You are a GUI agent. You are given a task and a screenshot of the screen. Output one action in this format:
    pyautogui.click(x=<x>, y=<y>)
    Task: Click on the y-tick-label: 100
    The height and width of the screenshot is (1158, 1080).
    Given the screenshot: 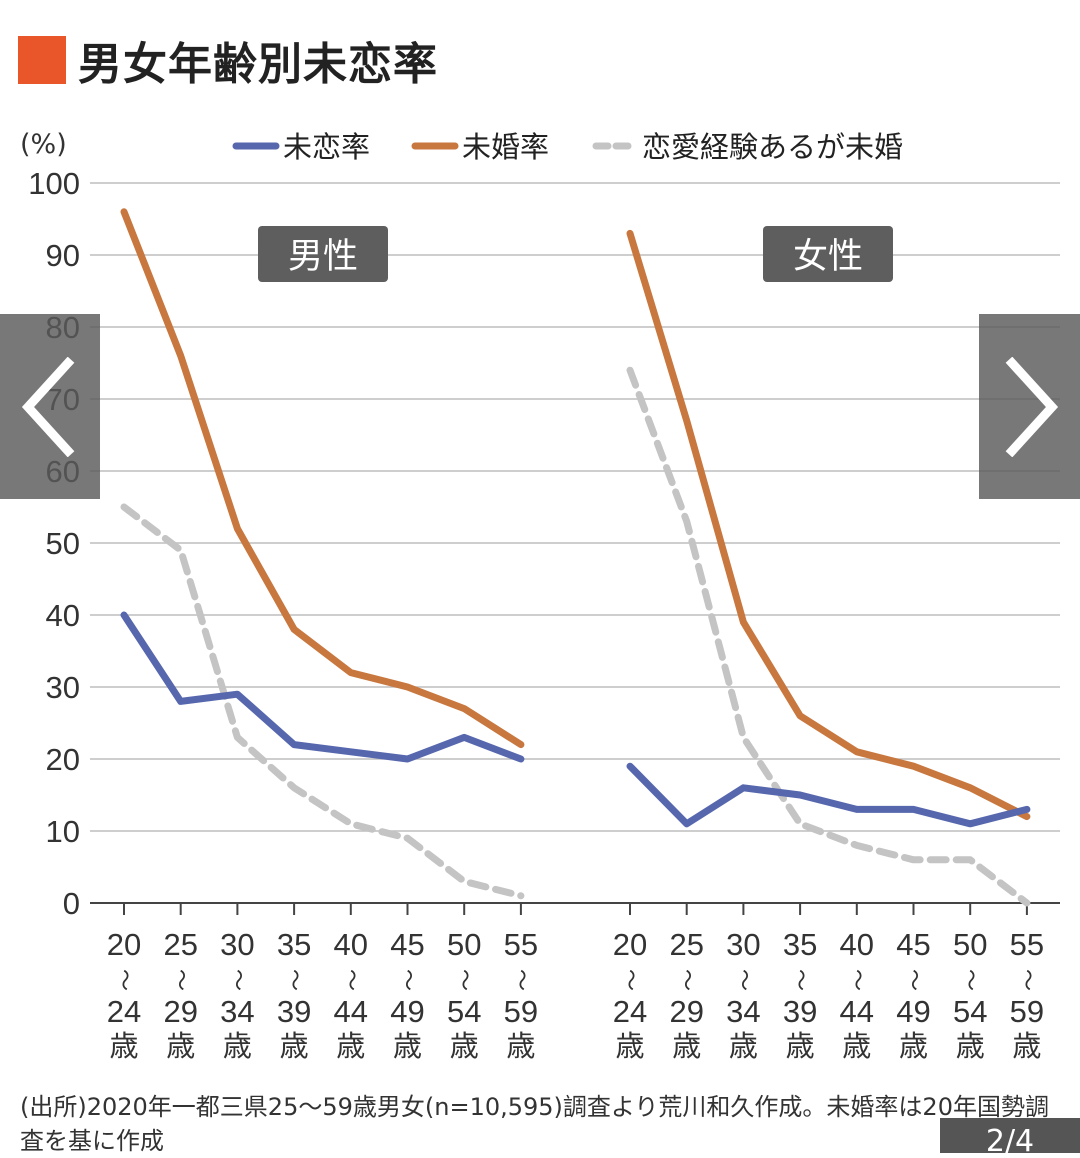 What is the action you would take?
    pyautogui.click(x=54, y=183)
    